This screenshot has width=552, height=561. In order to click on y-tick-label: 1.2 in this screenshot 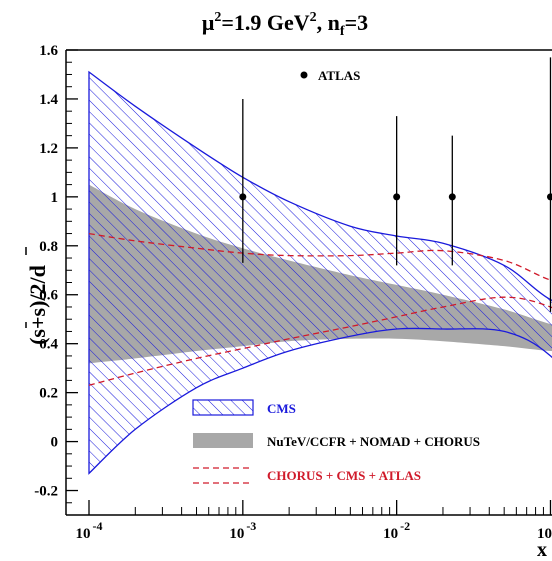, I will do `click(48, 149)`.